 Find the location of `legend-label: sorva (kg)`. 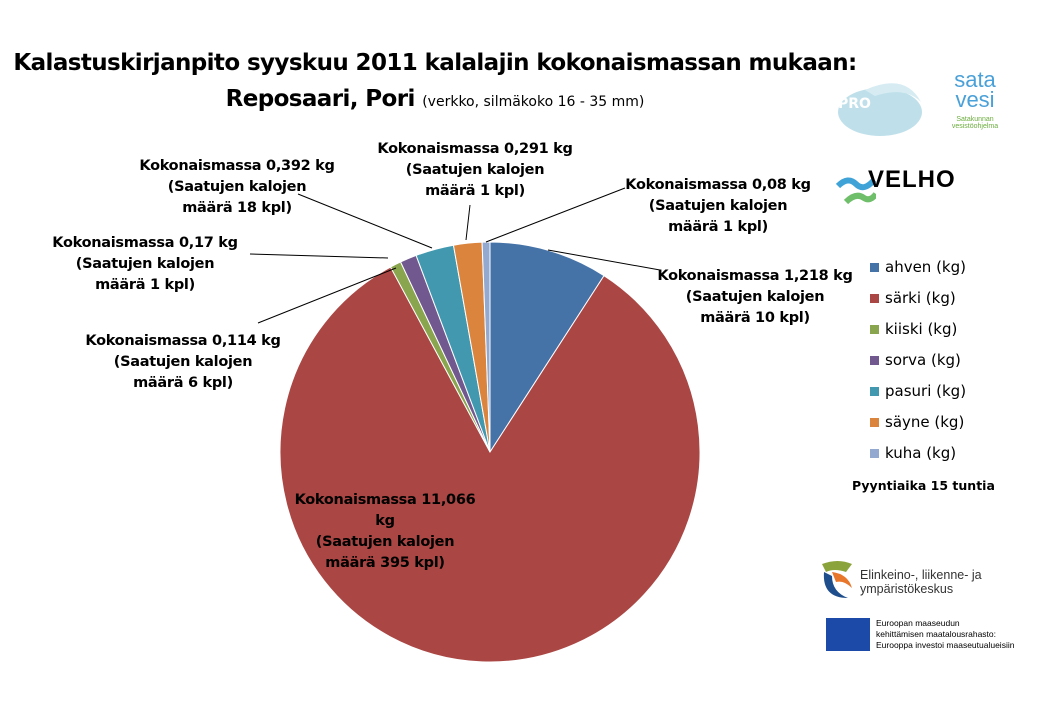

legend-label: sorva (kg) is located at coordinates (923, 360).